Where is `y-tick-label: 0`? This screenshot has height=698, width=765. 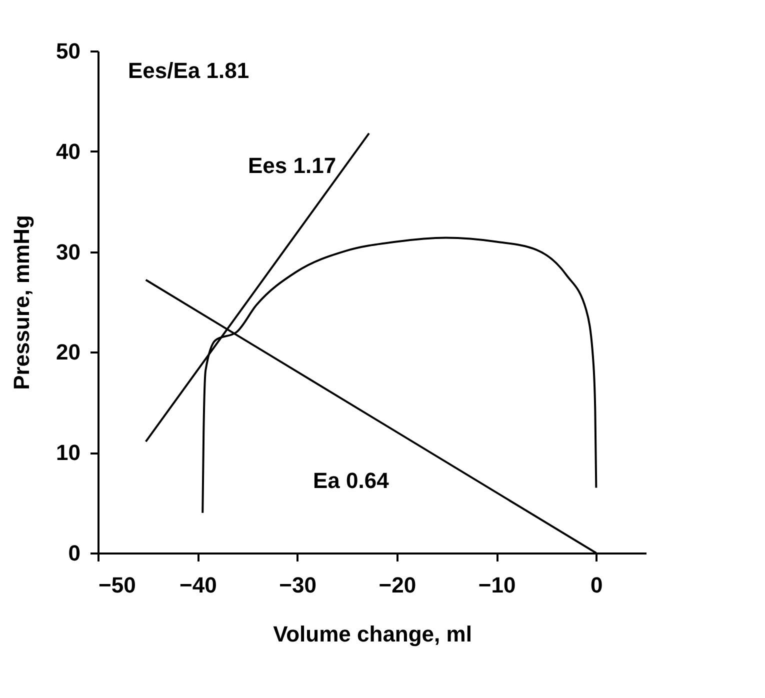 y-tick-label: 0 is located at coordinates (74, 553).